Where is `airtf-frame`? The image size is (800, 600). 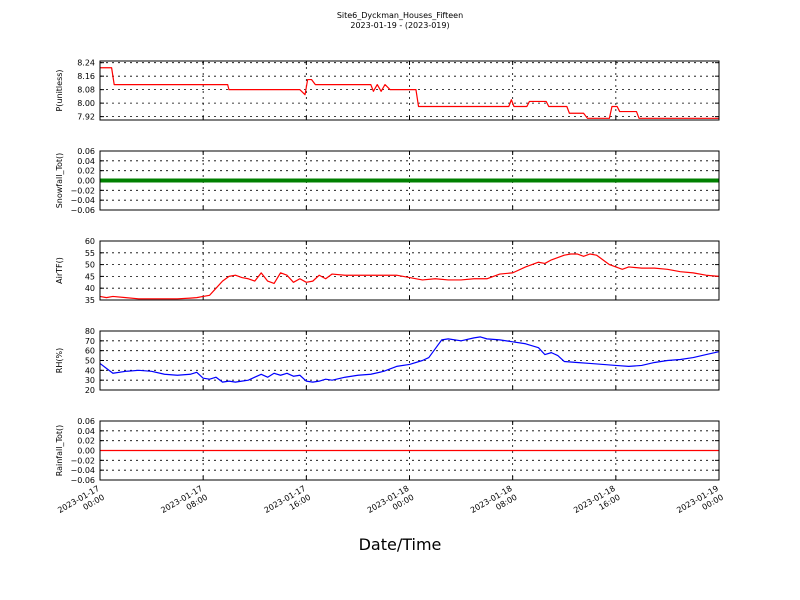 airtf-frame is located at coordinates (409, 270).